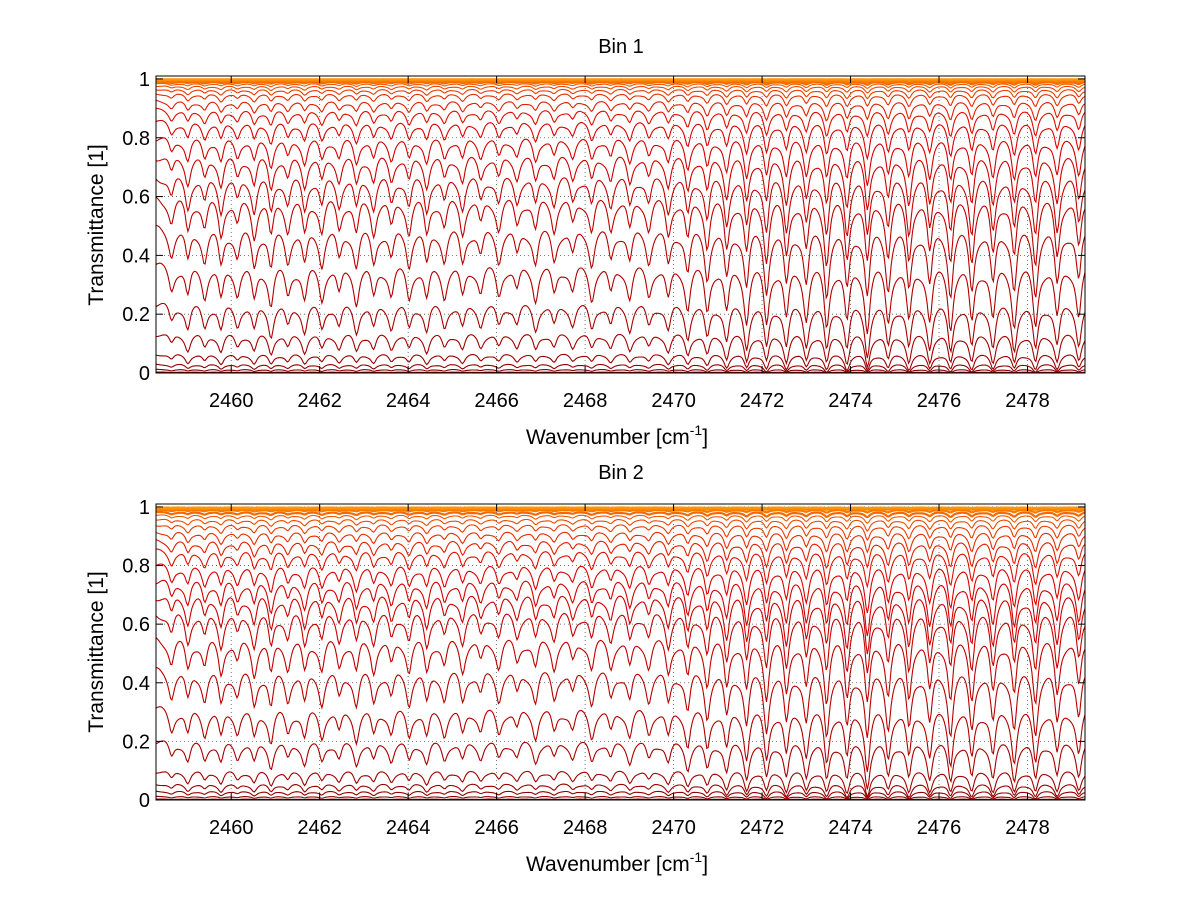  I want to click on chart-title: Bin 2, so click(621, 473).